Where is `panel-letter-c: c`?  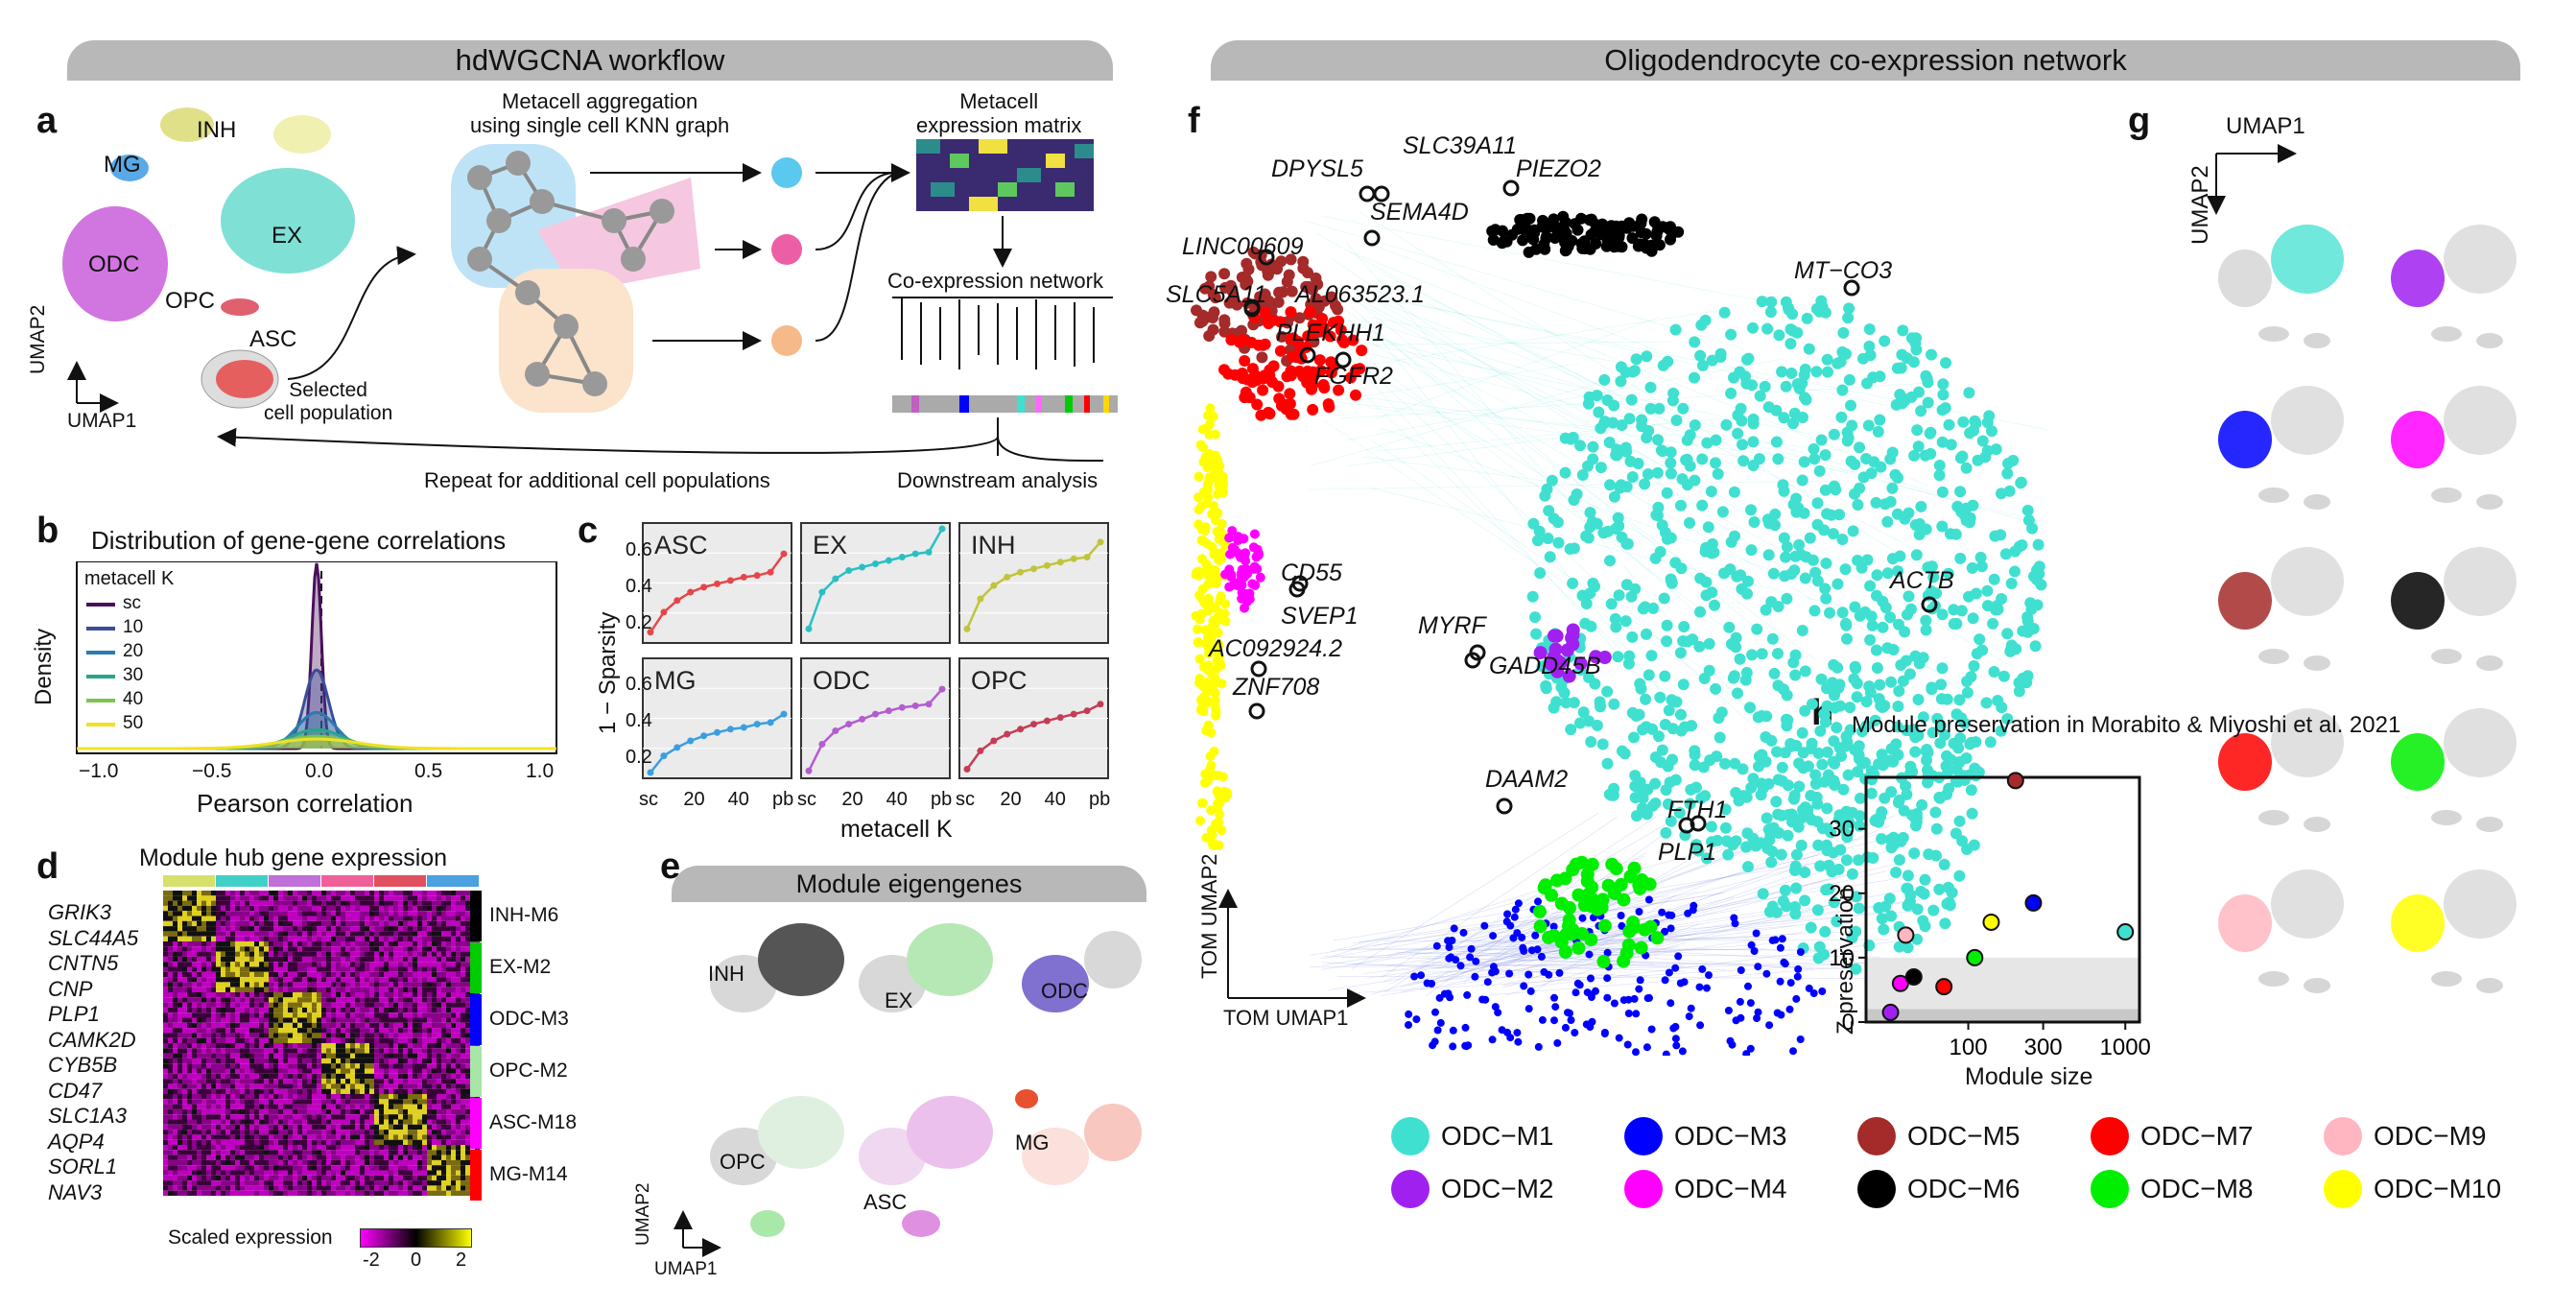
panel-letter-c: c is located at coordinates (589, 531).